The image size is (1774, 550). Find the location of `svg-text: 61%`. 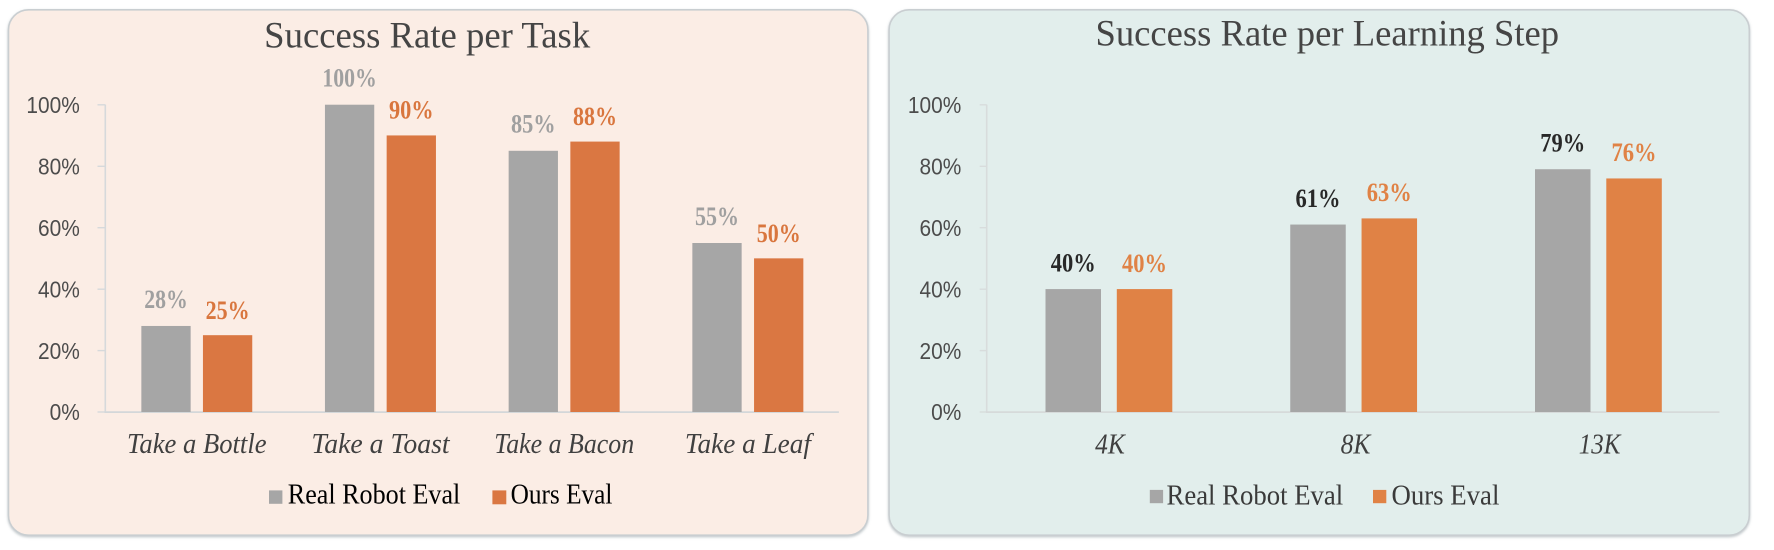

svg-text: 61% is located at coordinates (1318, 198).